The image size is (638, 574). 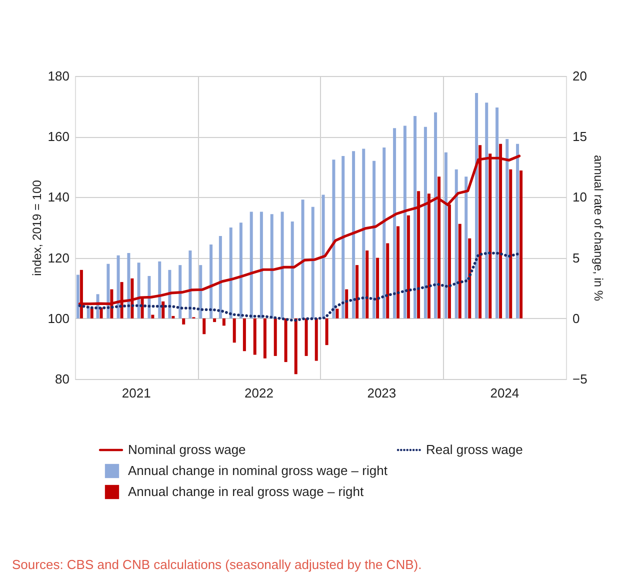 I want to click on y2-tick-label: 10, so click(x=579, y=197).